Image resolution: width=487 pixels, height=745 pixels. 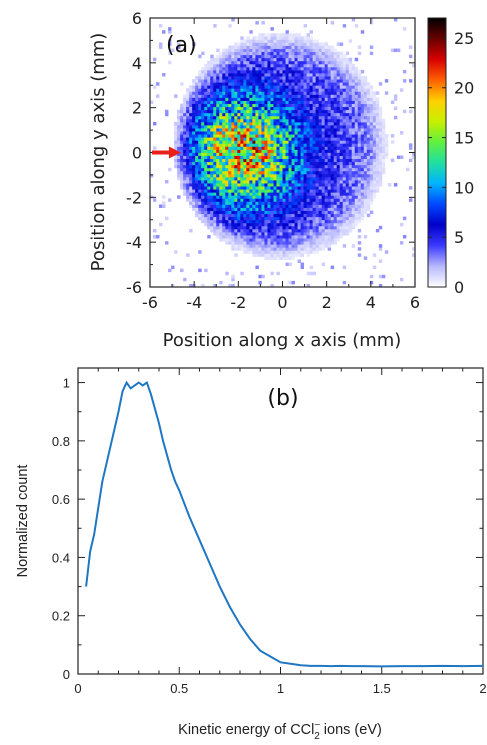 I want to click on x-tick-label: 1, so click(x=280, y=688).